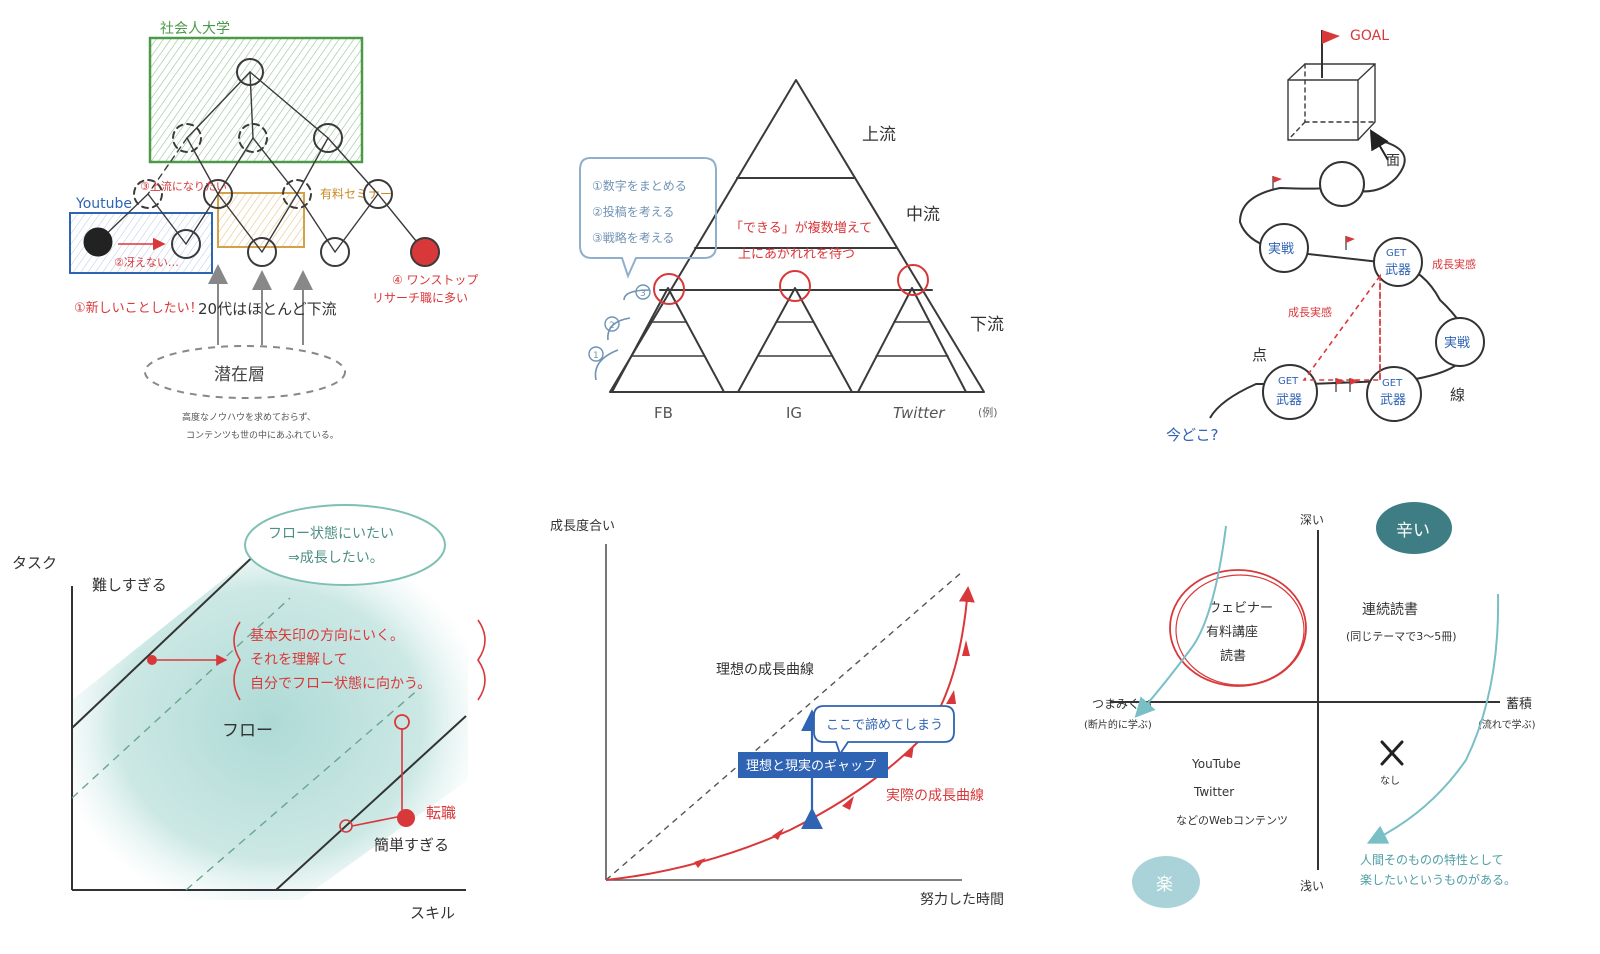 The width and height of the screenshot is (1600, 954). What do you see at coordinates (1390, 609) in the screenshot?
I see `tr-1: 連続読書` at bounding box center [1390, 609].